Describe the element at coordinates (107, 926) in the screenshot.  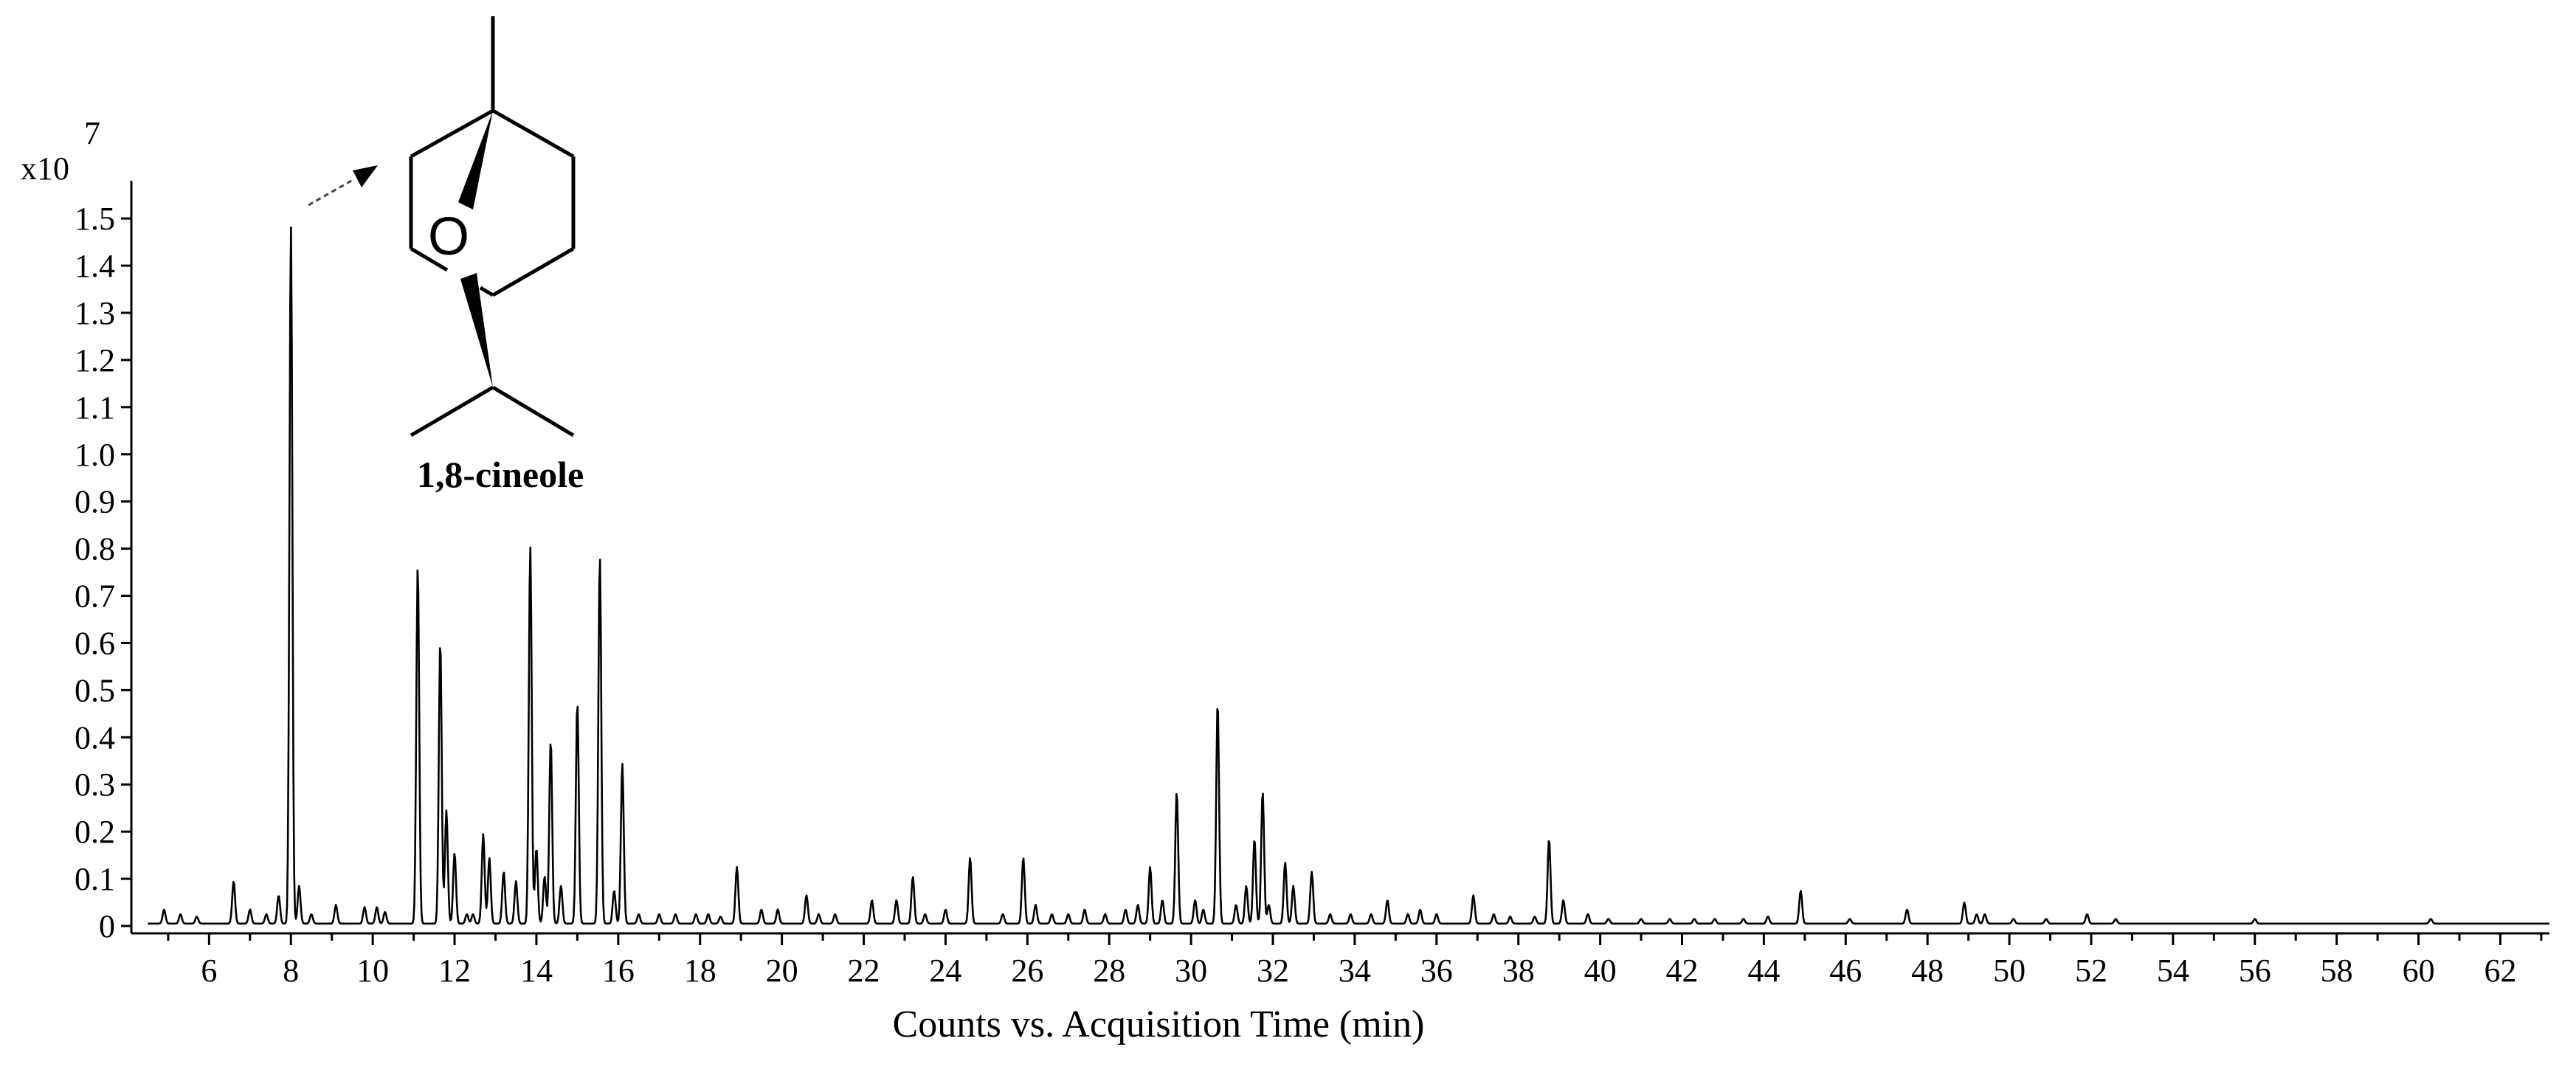
I see `y-tick-label: 0` at that location.